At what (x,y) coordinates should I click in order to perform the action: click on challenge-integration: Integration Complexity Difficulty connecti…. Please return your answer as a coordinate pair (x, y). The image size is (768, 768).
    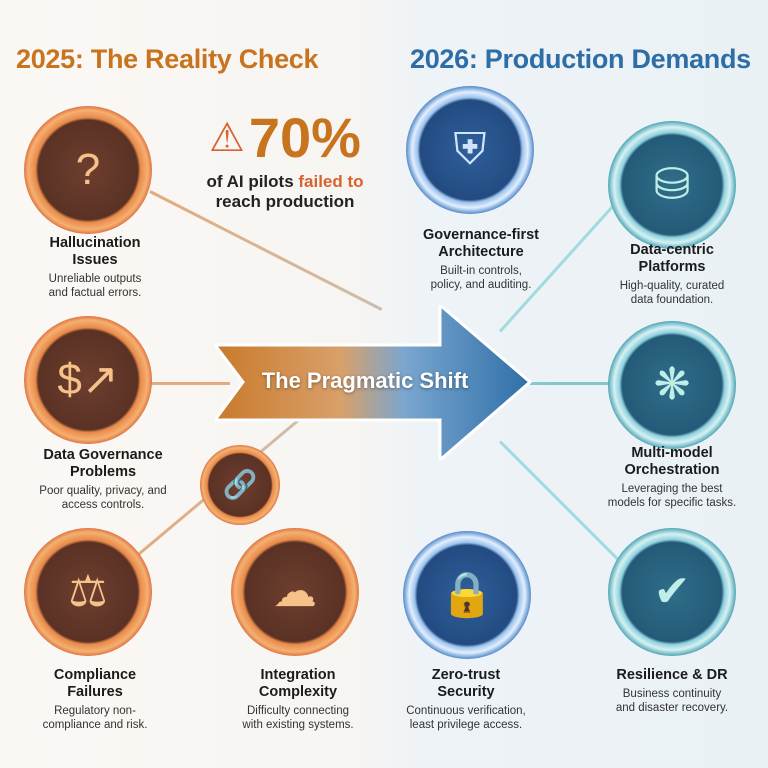
    Looking at the image, I should click on (298, 699).